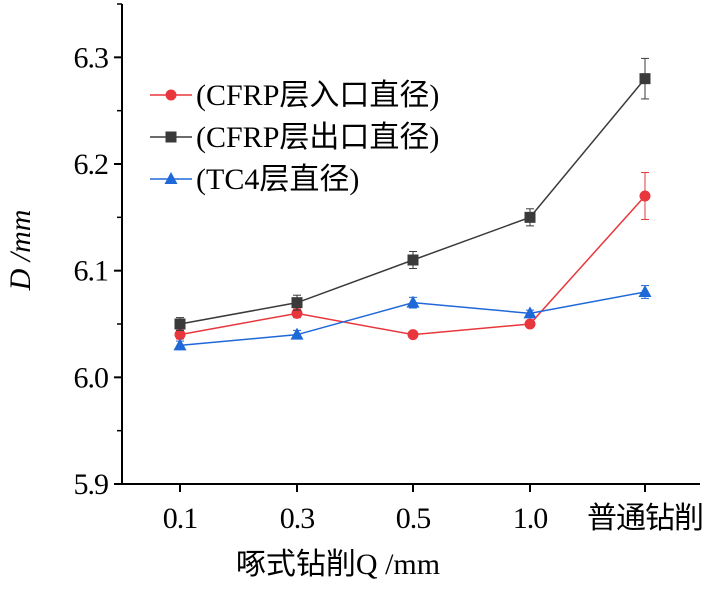 Image resolution: width=707 pixels, height=591 pixels. What do you see at coordinates (91, 164) in the screenshot?
I see `y-tick-label: 6.2` at bounding box center [91, 164].